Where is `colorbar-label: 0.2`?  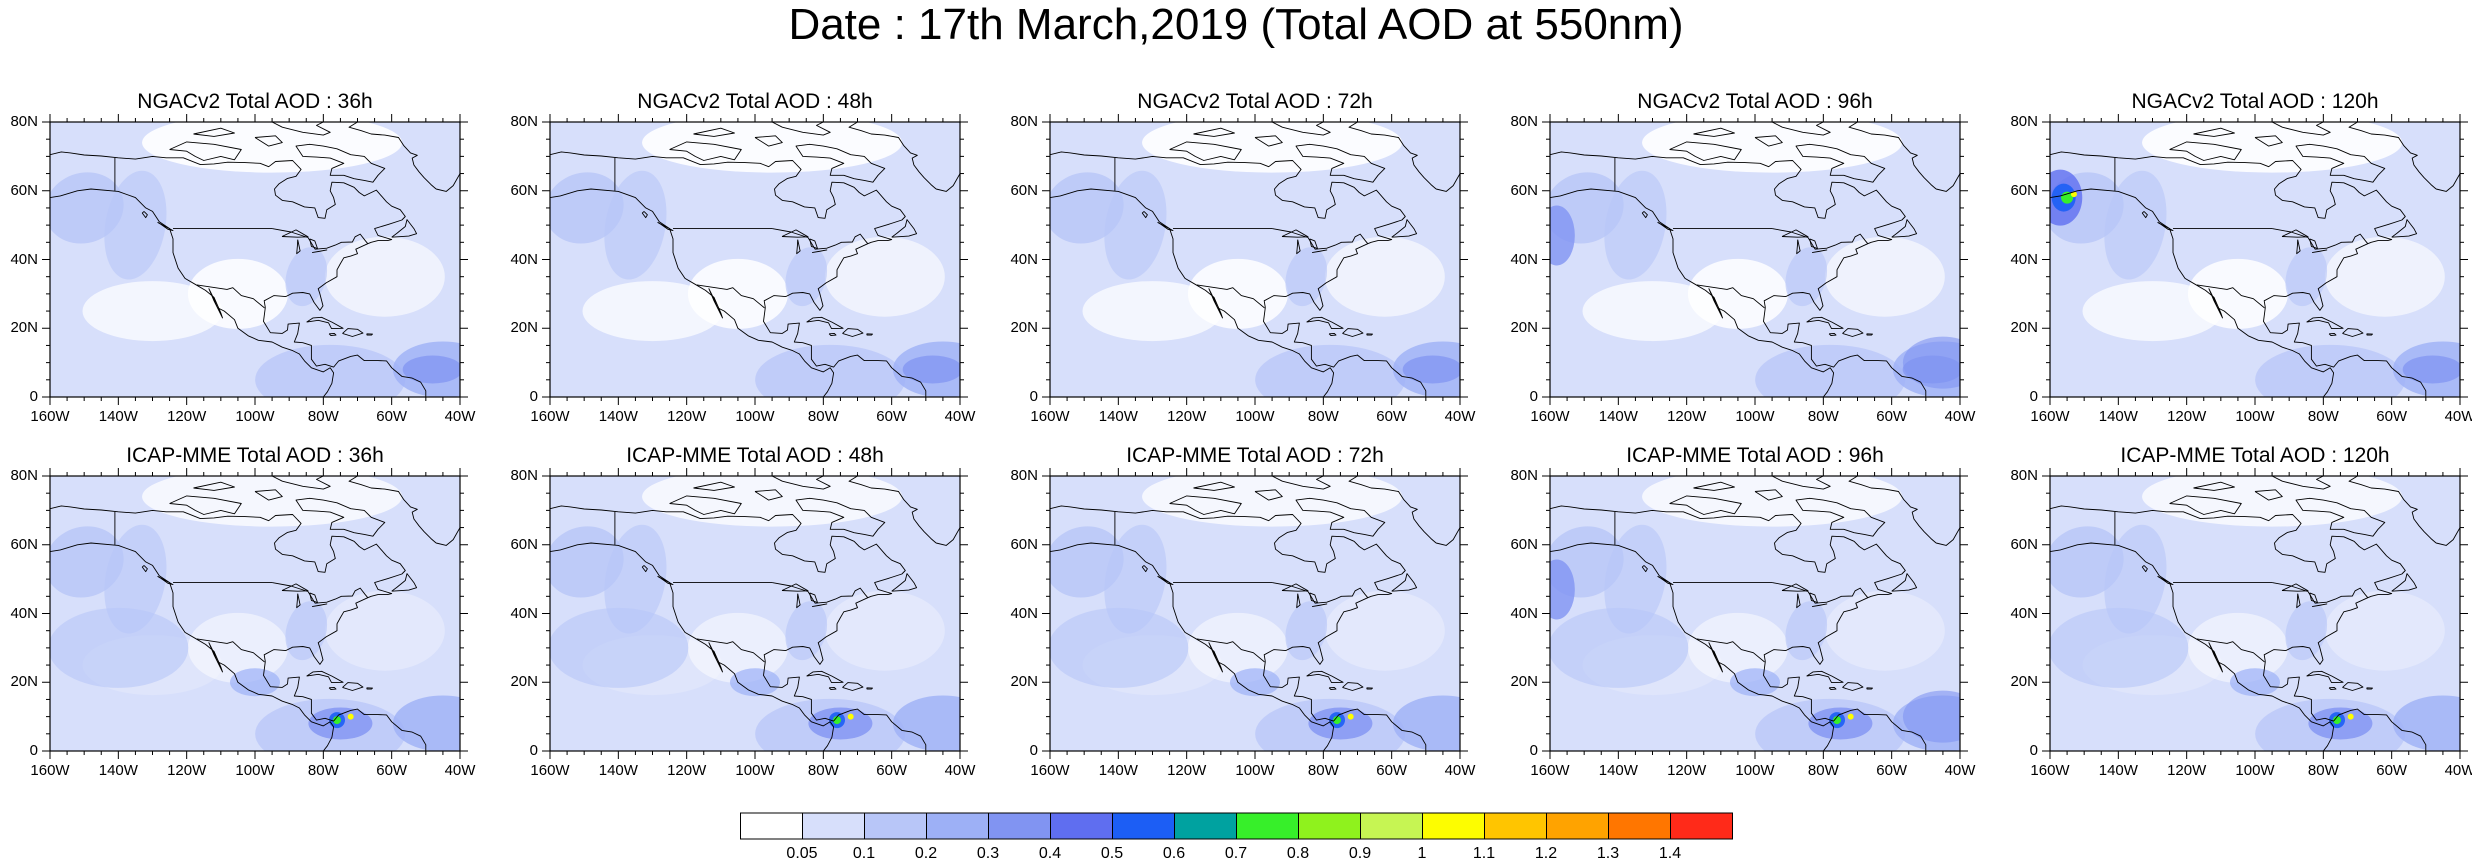 colorbar-label: 0.2 is located at coordinates (926, 853).